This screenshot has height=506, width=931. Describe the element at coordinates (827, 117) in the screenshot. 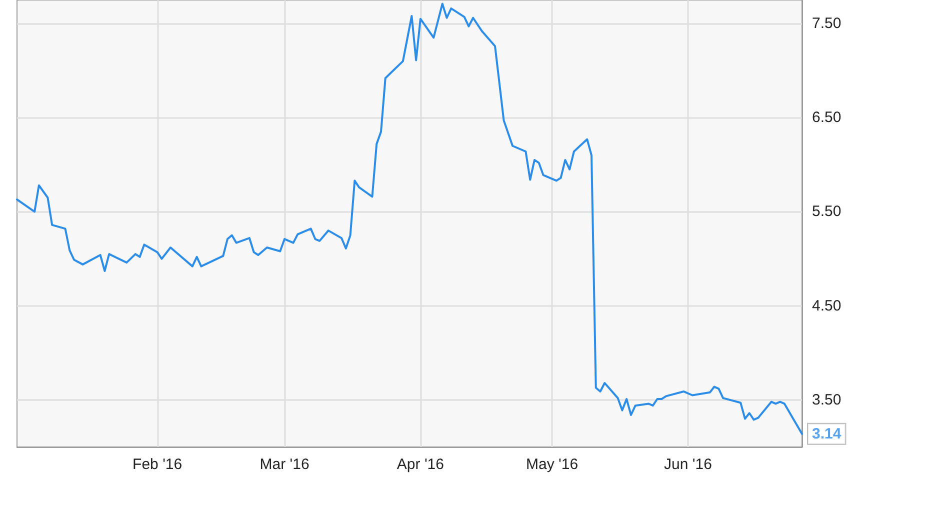

I see `y-tick-label: 6.50` at that location.